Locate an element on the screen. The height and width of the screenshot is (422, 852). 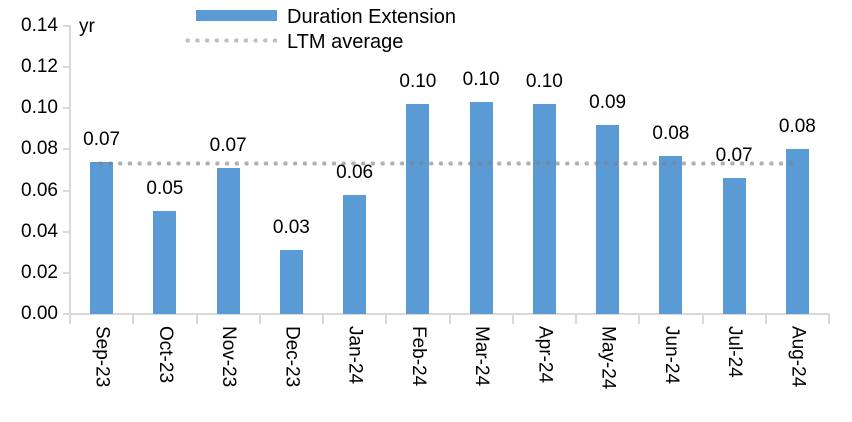
ltm-average-line is located at coordinates (446, 164).